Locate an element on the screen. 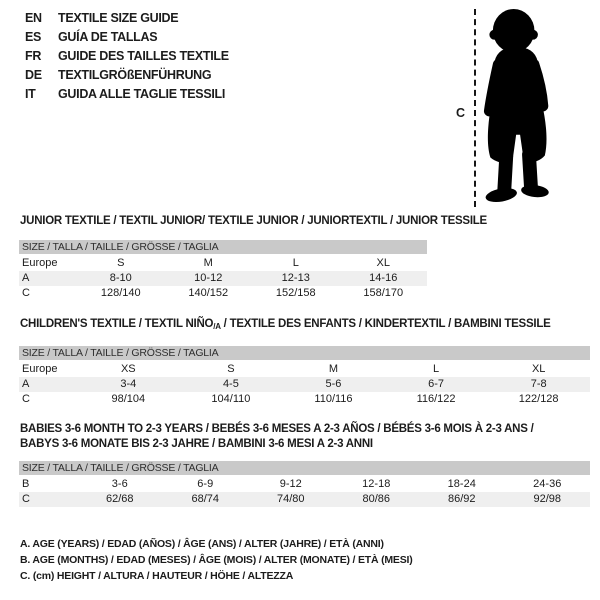 The height and width of the screenshot is (600, 600). height-cell: 104/110 is located at coordinates (231, 399).